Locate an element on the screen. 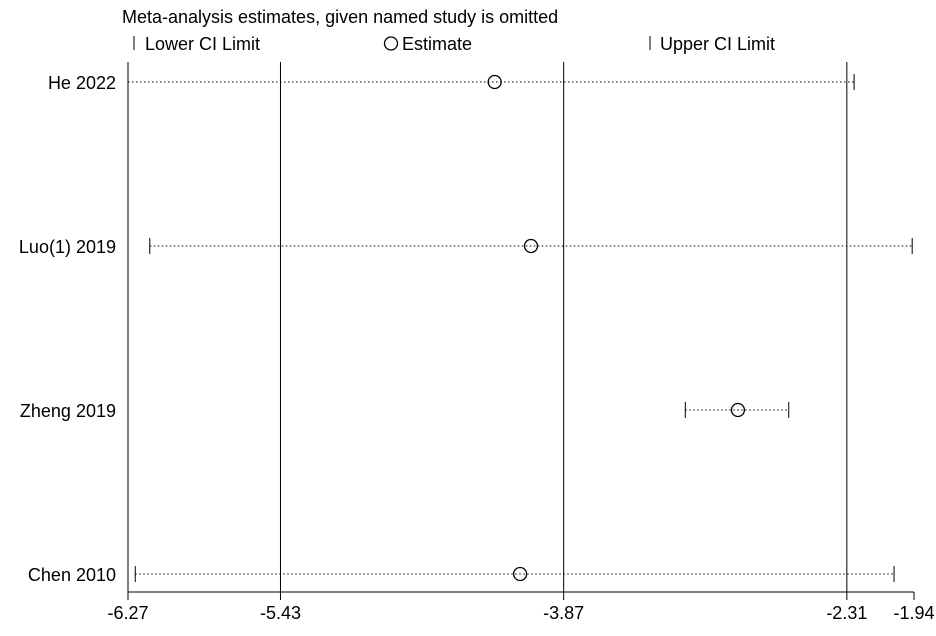  x-tick-label-1: -5.43 is located at coordinates (280, 613).